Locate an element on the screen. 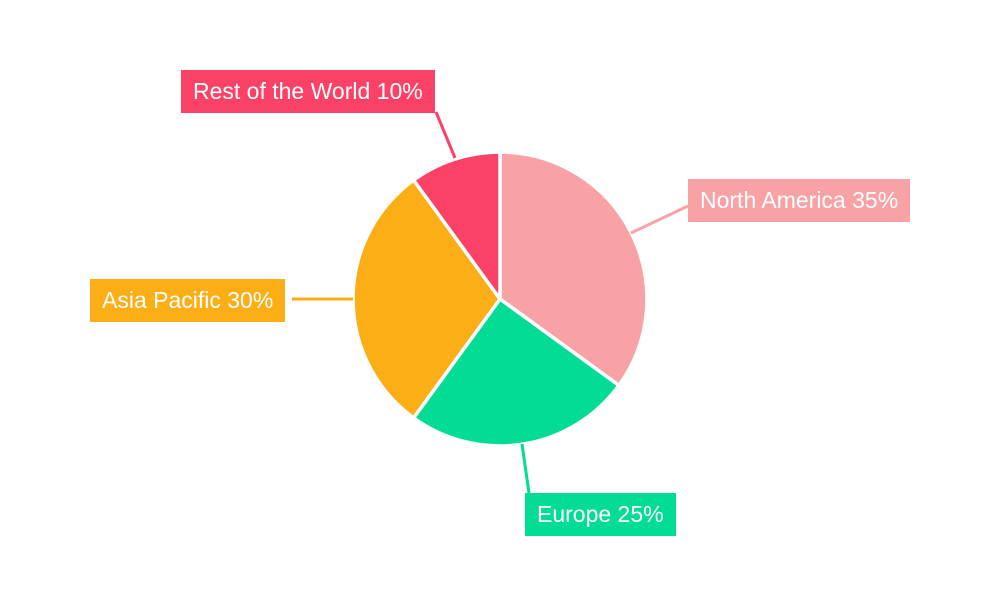 This screenshot has width=1000, height=600. pie-slice-rest-of-the-world is located at coordinates (456, 225).